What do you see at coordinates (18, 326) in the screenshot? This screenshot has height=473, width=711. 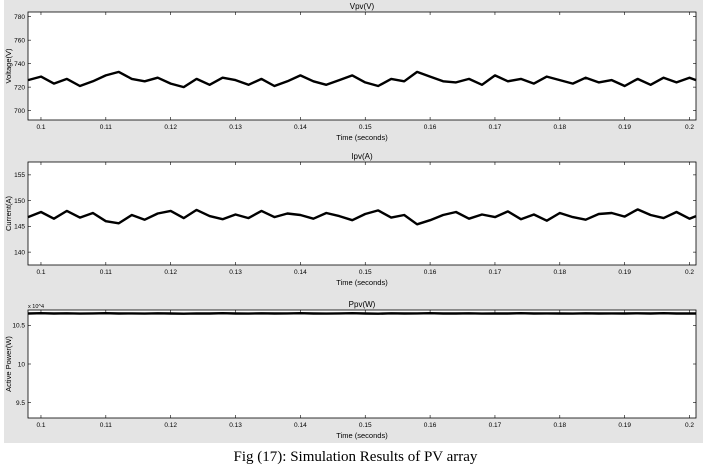 I see `y-tick-label: 10.5` at bounding box center [18, 326].